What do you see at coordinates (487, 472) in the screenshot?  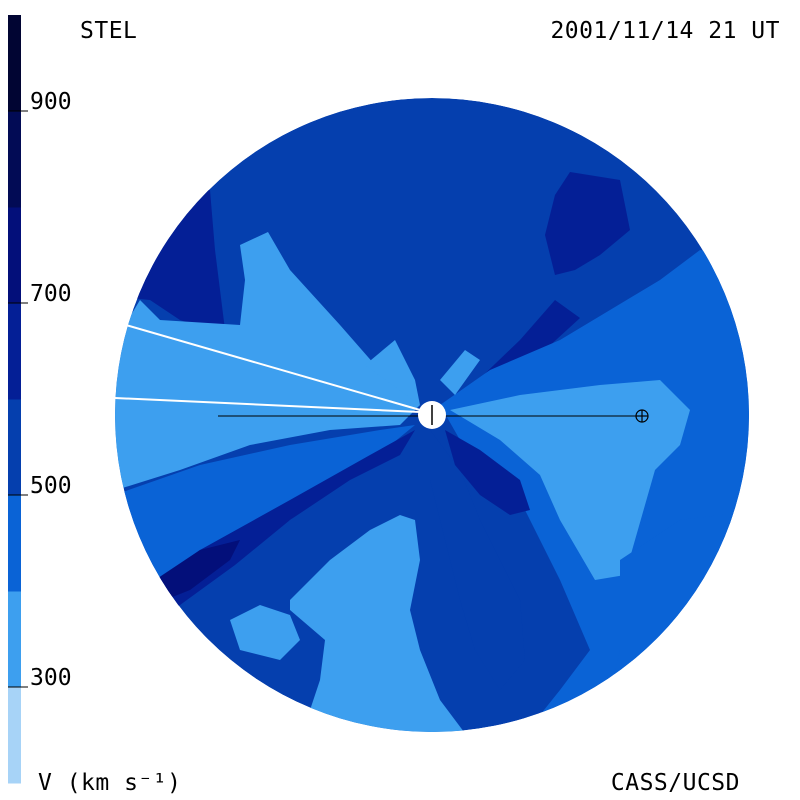 I see `region-dark-right-inner` at bounding box center [487, 472].